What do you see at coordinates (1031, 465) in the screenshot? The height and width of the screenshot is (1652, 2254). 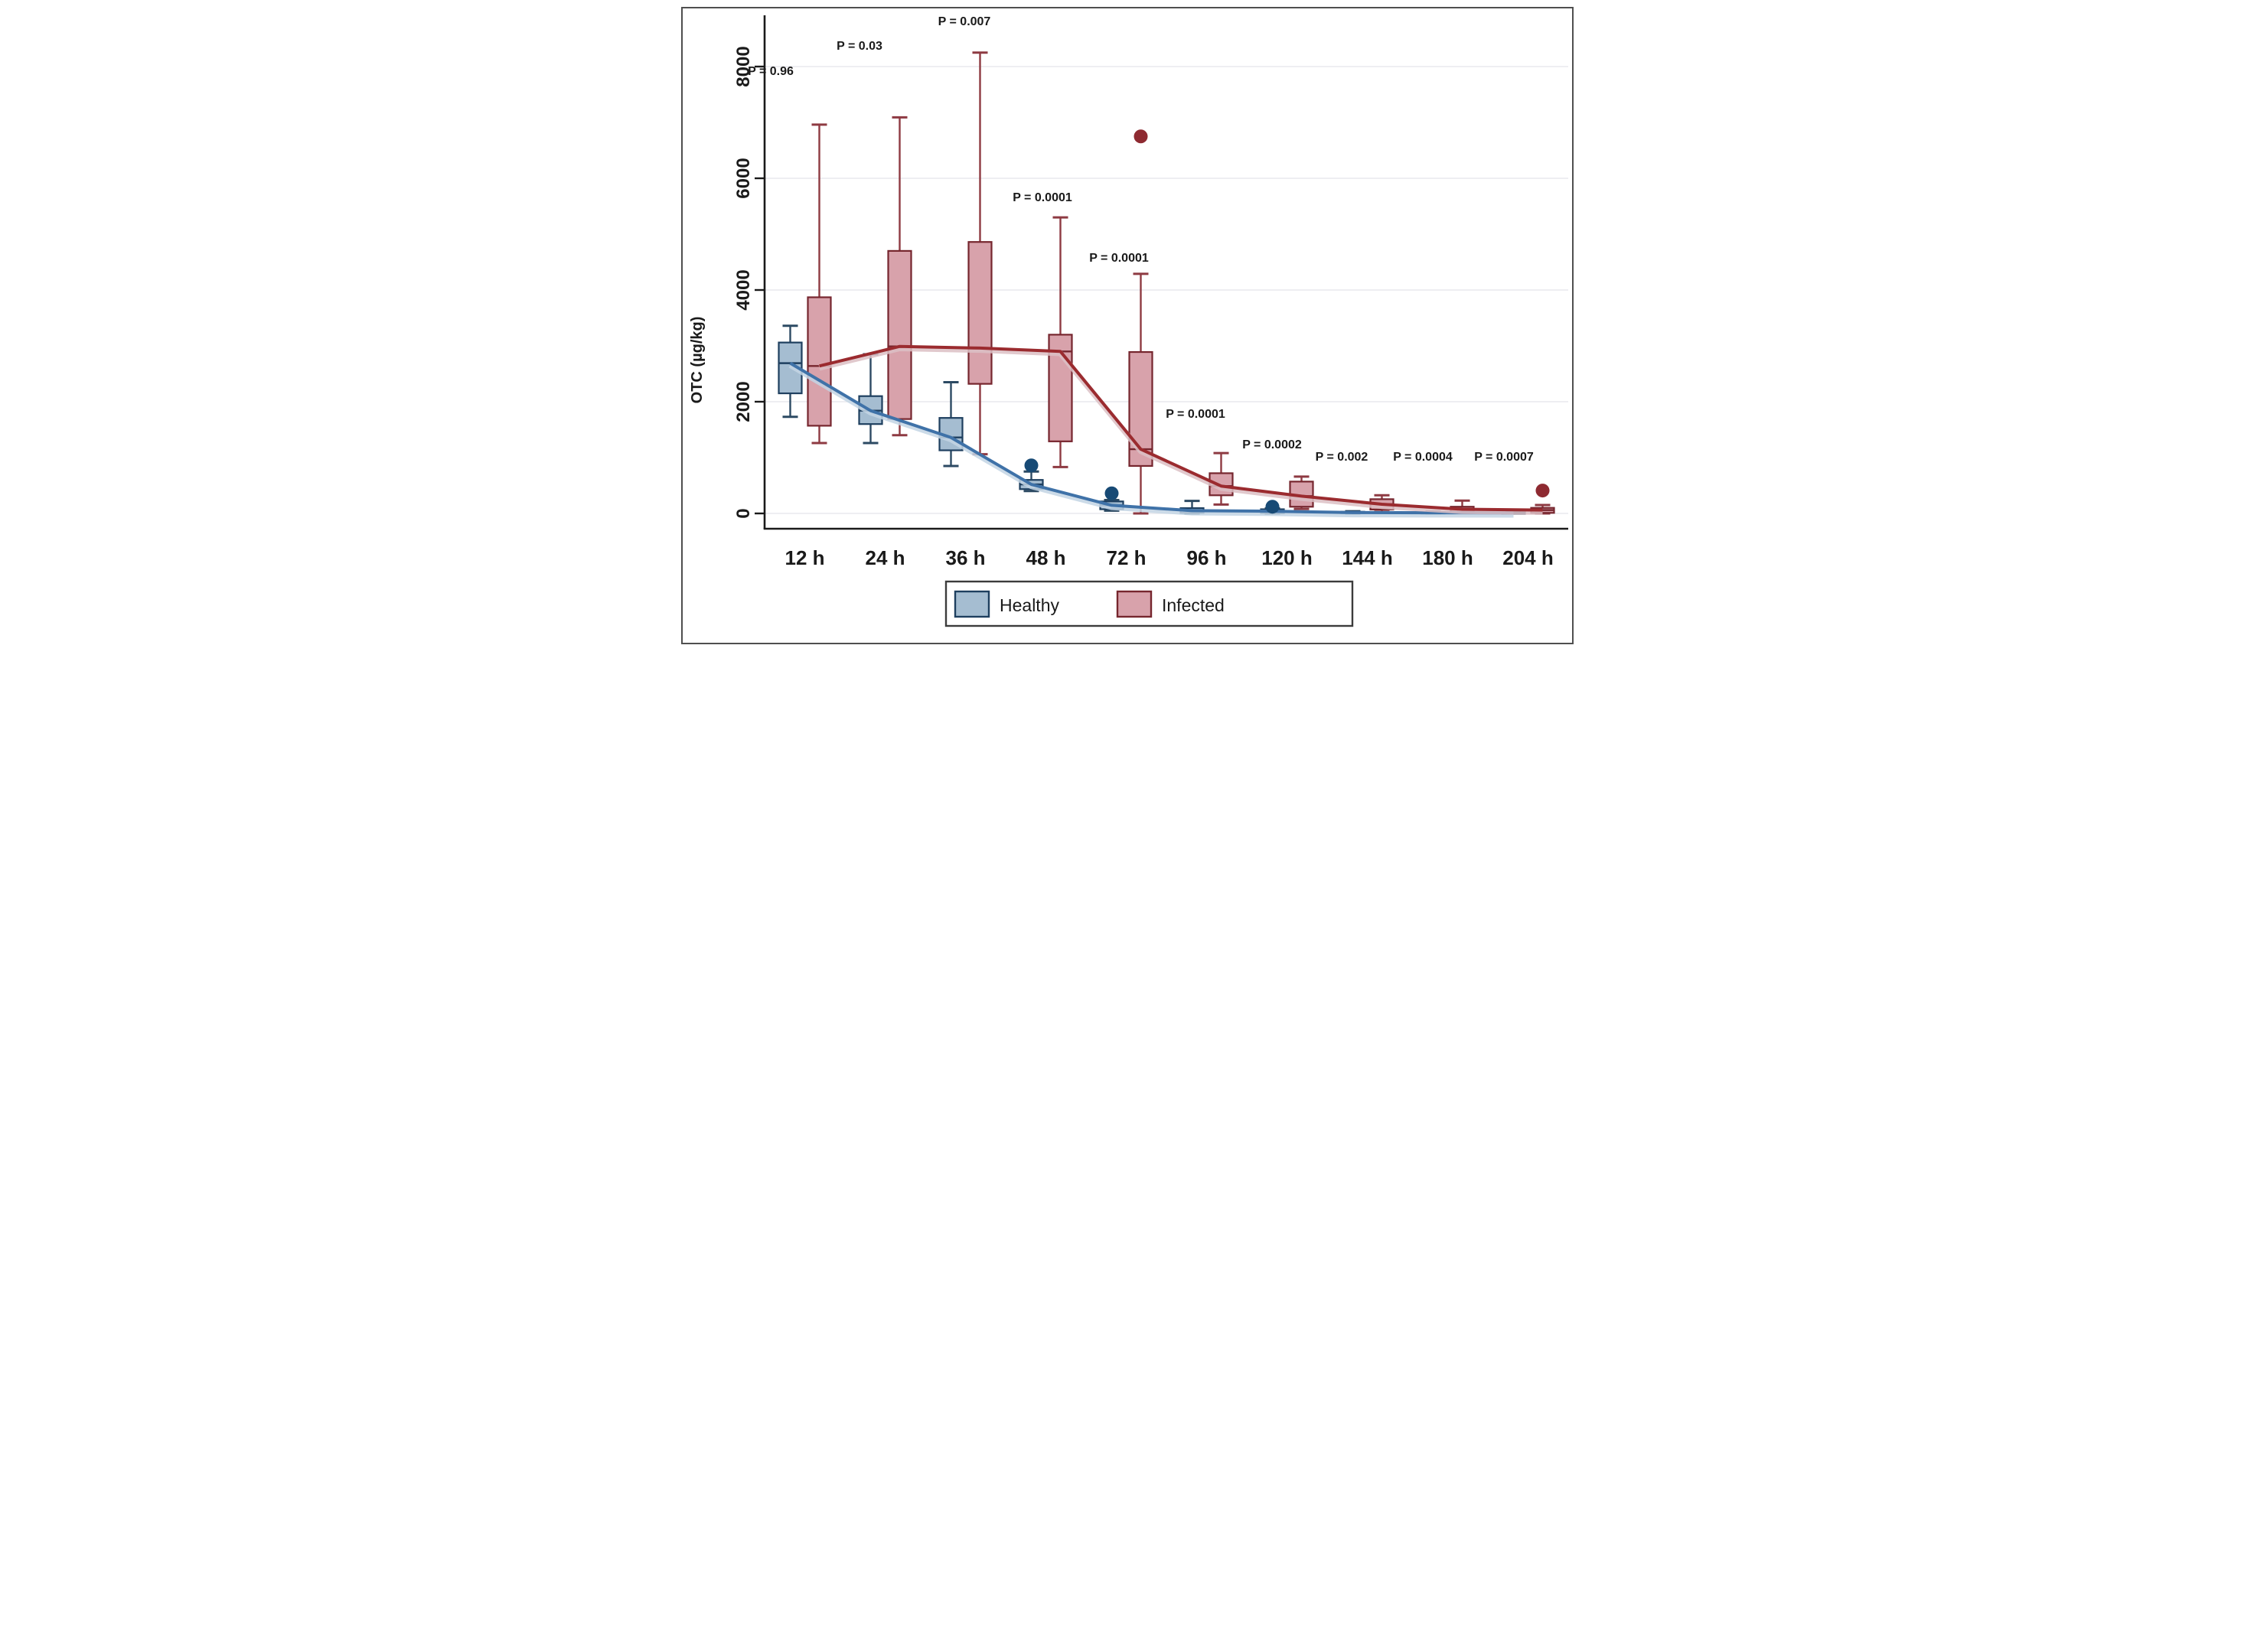 I see `outlier-dot-healthy-48h` at bounding box center [1031, 465].